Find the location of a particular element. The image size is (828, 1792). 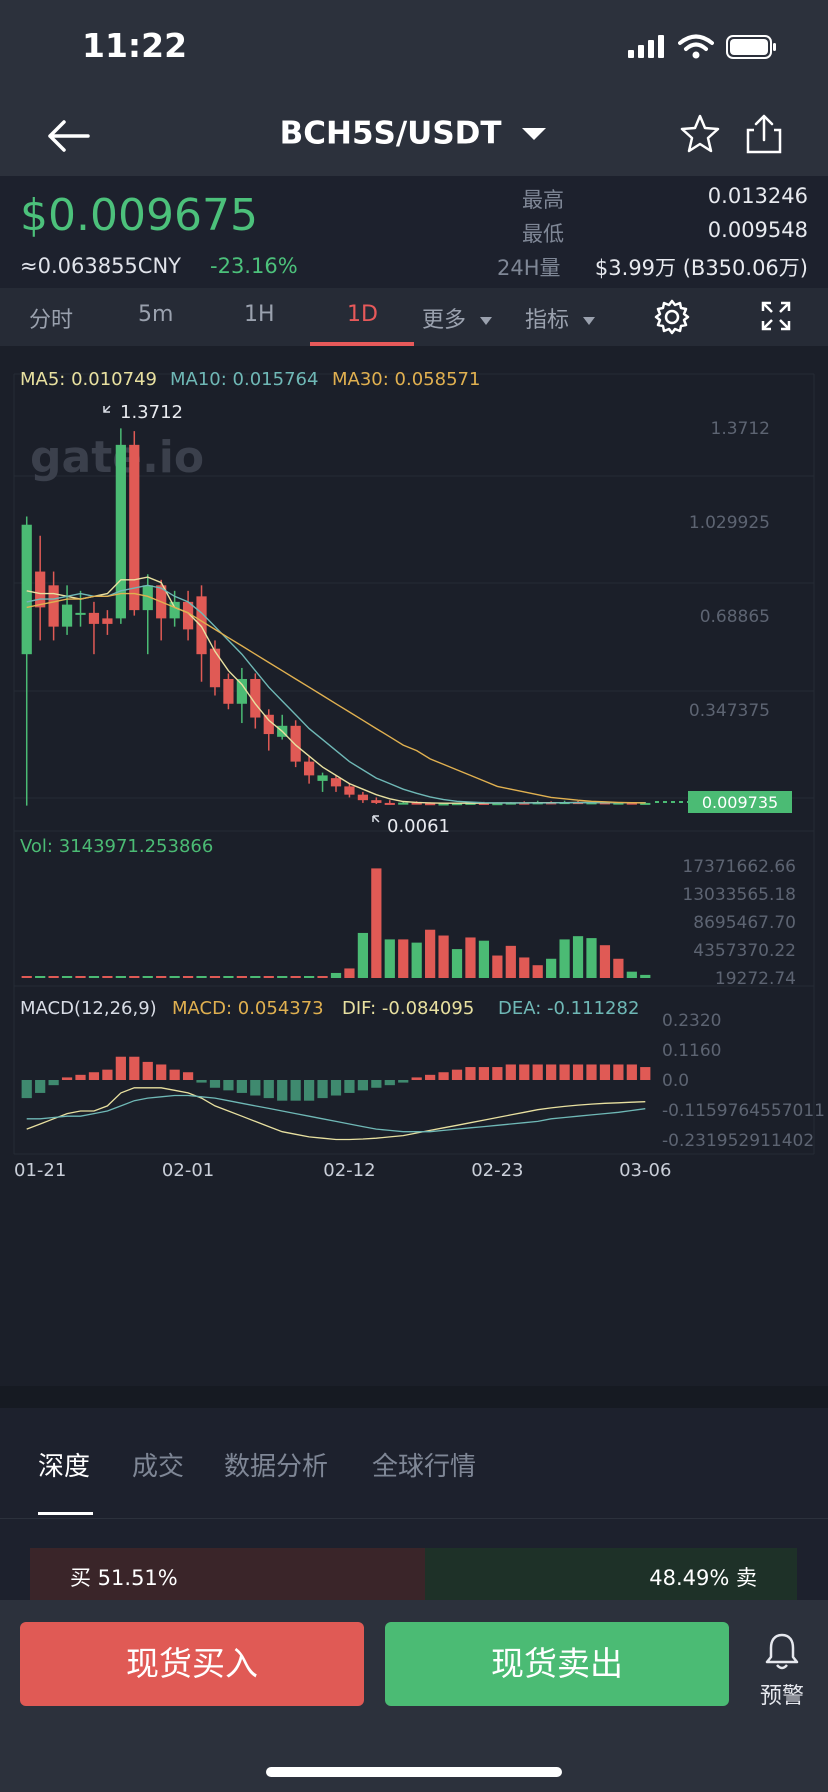

tab-indicator: 指标 is located at coordinates (560, 318).